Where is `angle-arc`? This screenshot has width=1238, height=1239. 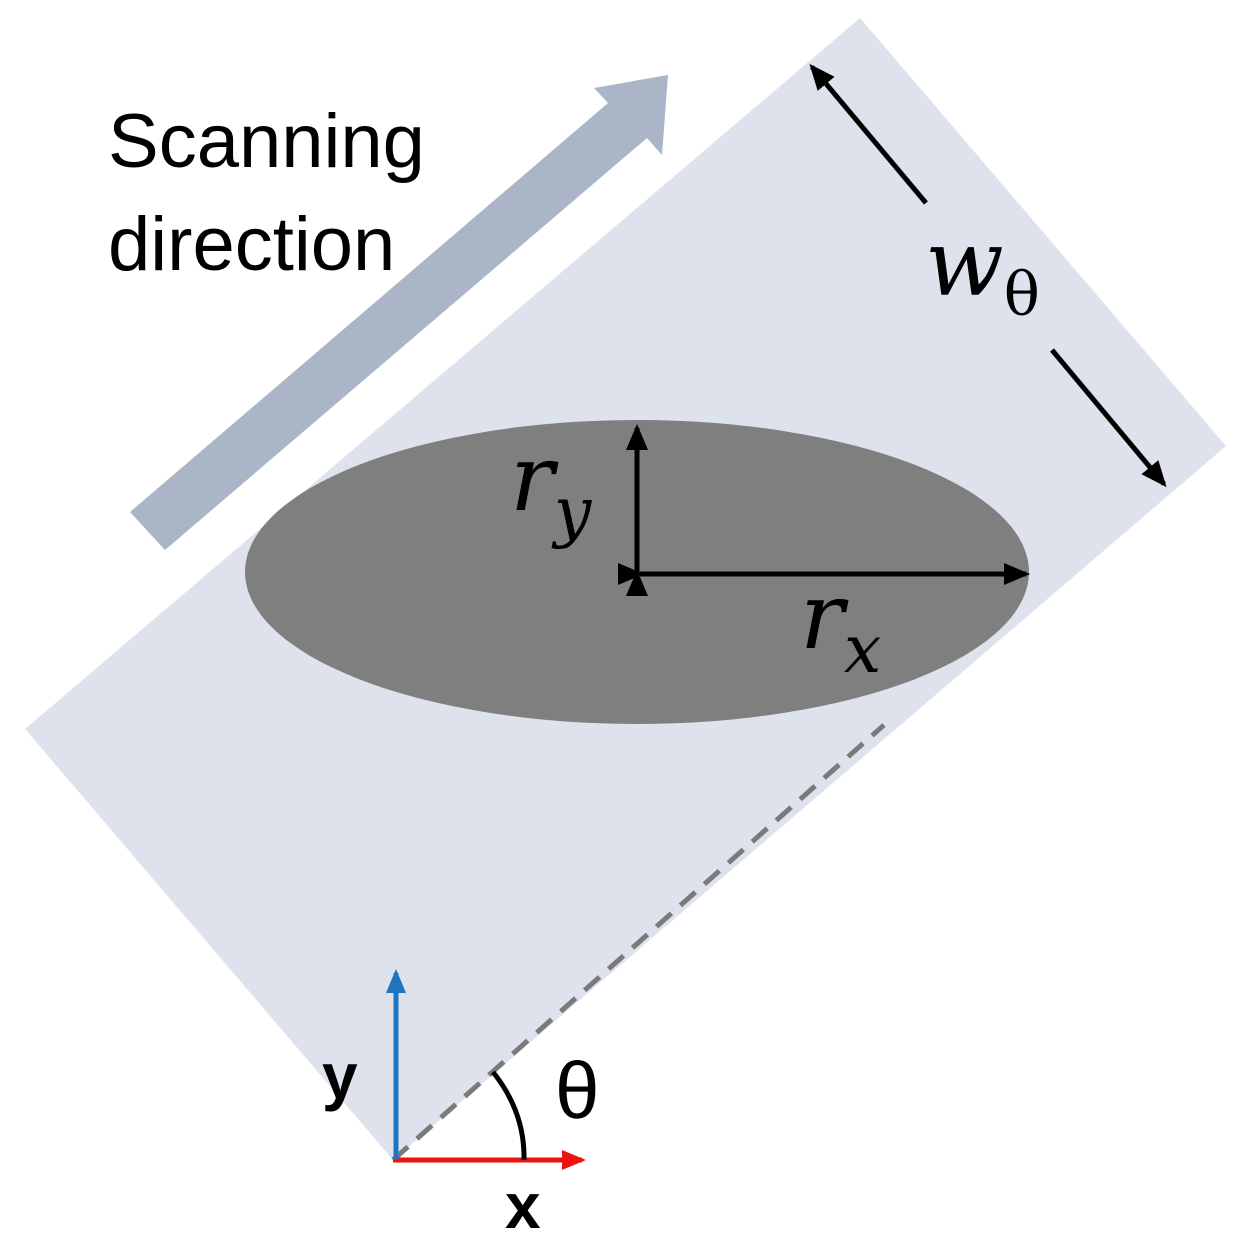 angle-arc is located at coordinates (509, 1115).